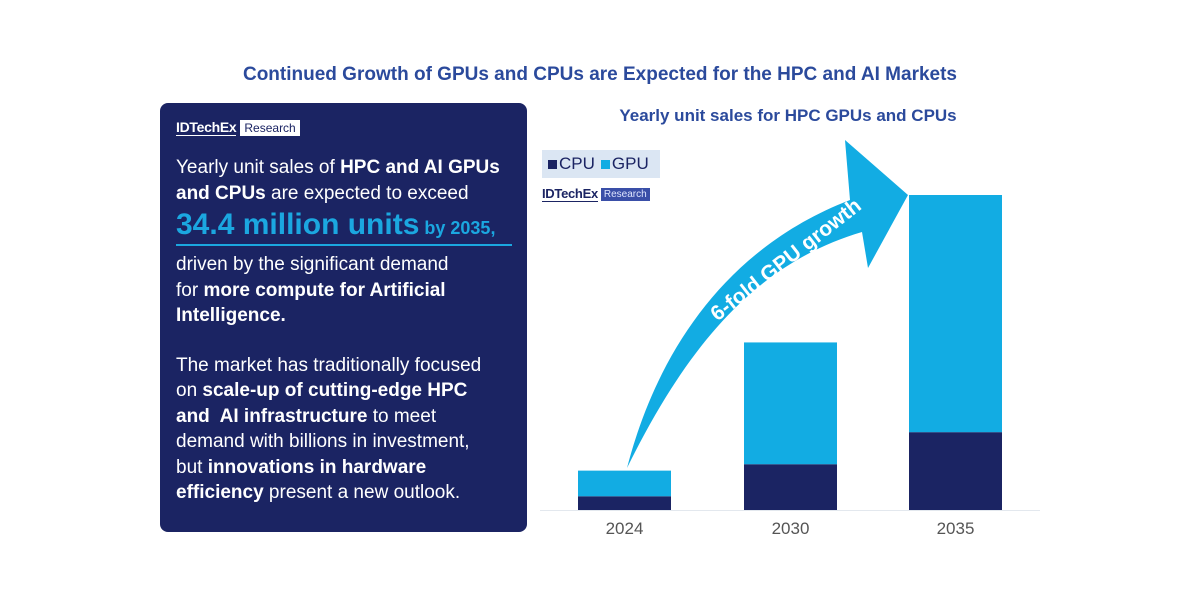 Image resolution: width=1200 pixels, height=600 pixels. I want to click on legend: CPU GPU, so click(601, 164).